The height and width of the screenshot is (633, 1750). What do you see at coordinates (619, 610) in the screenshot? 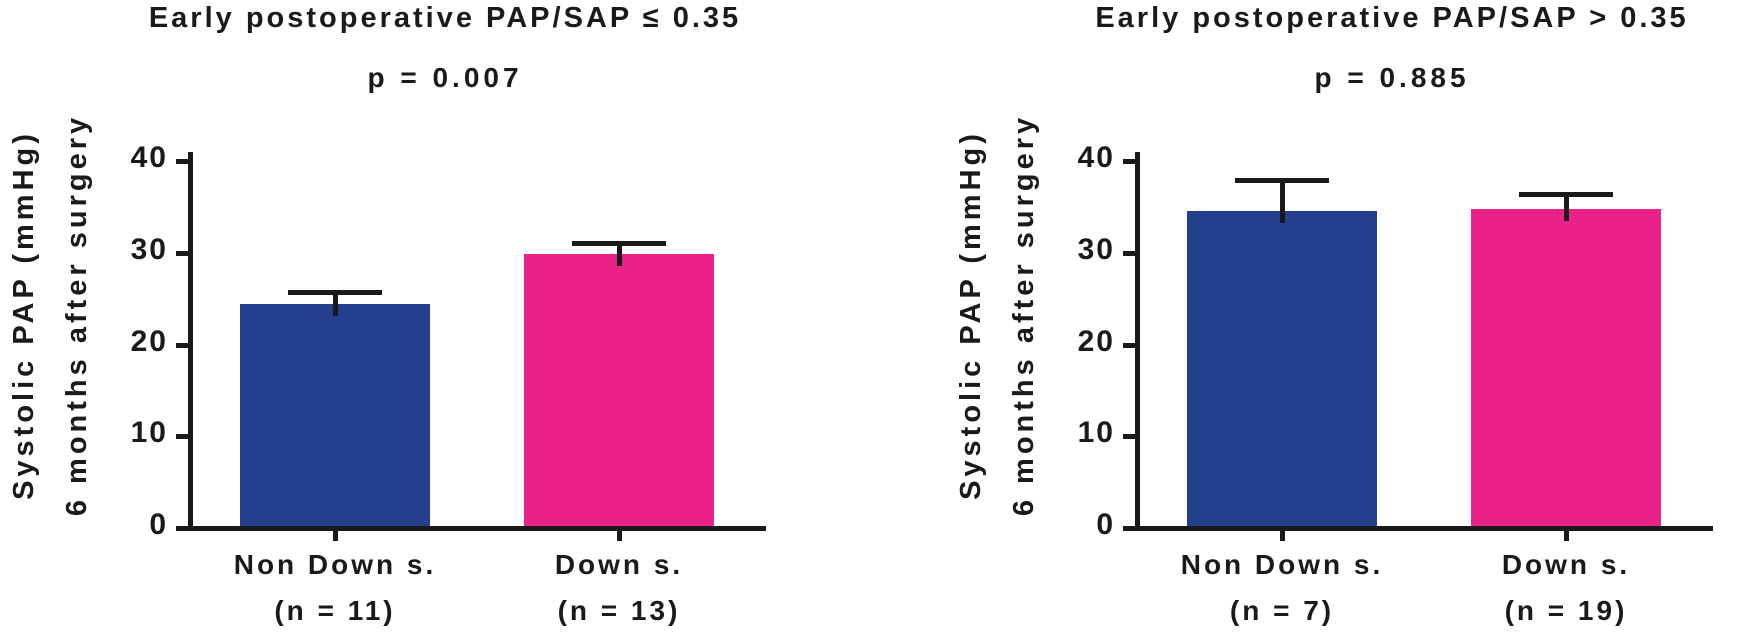
I see `sample-size-label: (n = 13)` at bounding box center [619, 610].